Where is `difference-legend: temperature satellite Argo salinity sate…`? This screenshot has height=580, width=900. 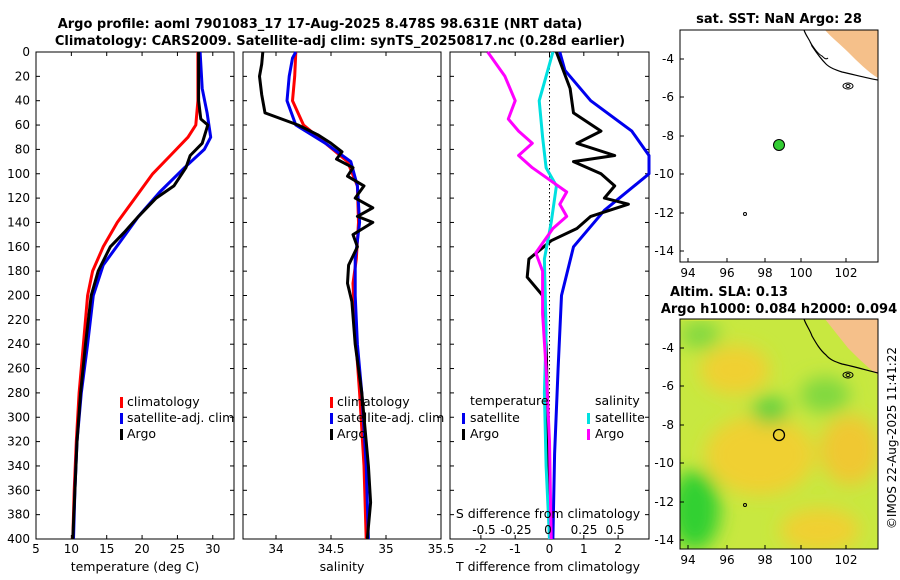
difference-legend: temperature satellite Argo salinity sate… is located at coordinates (553, 417).